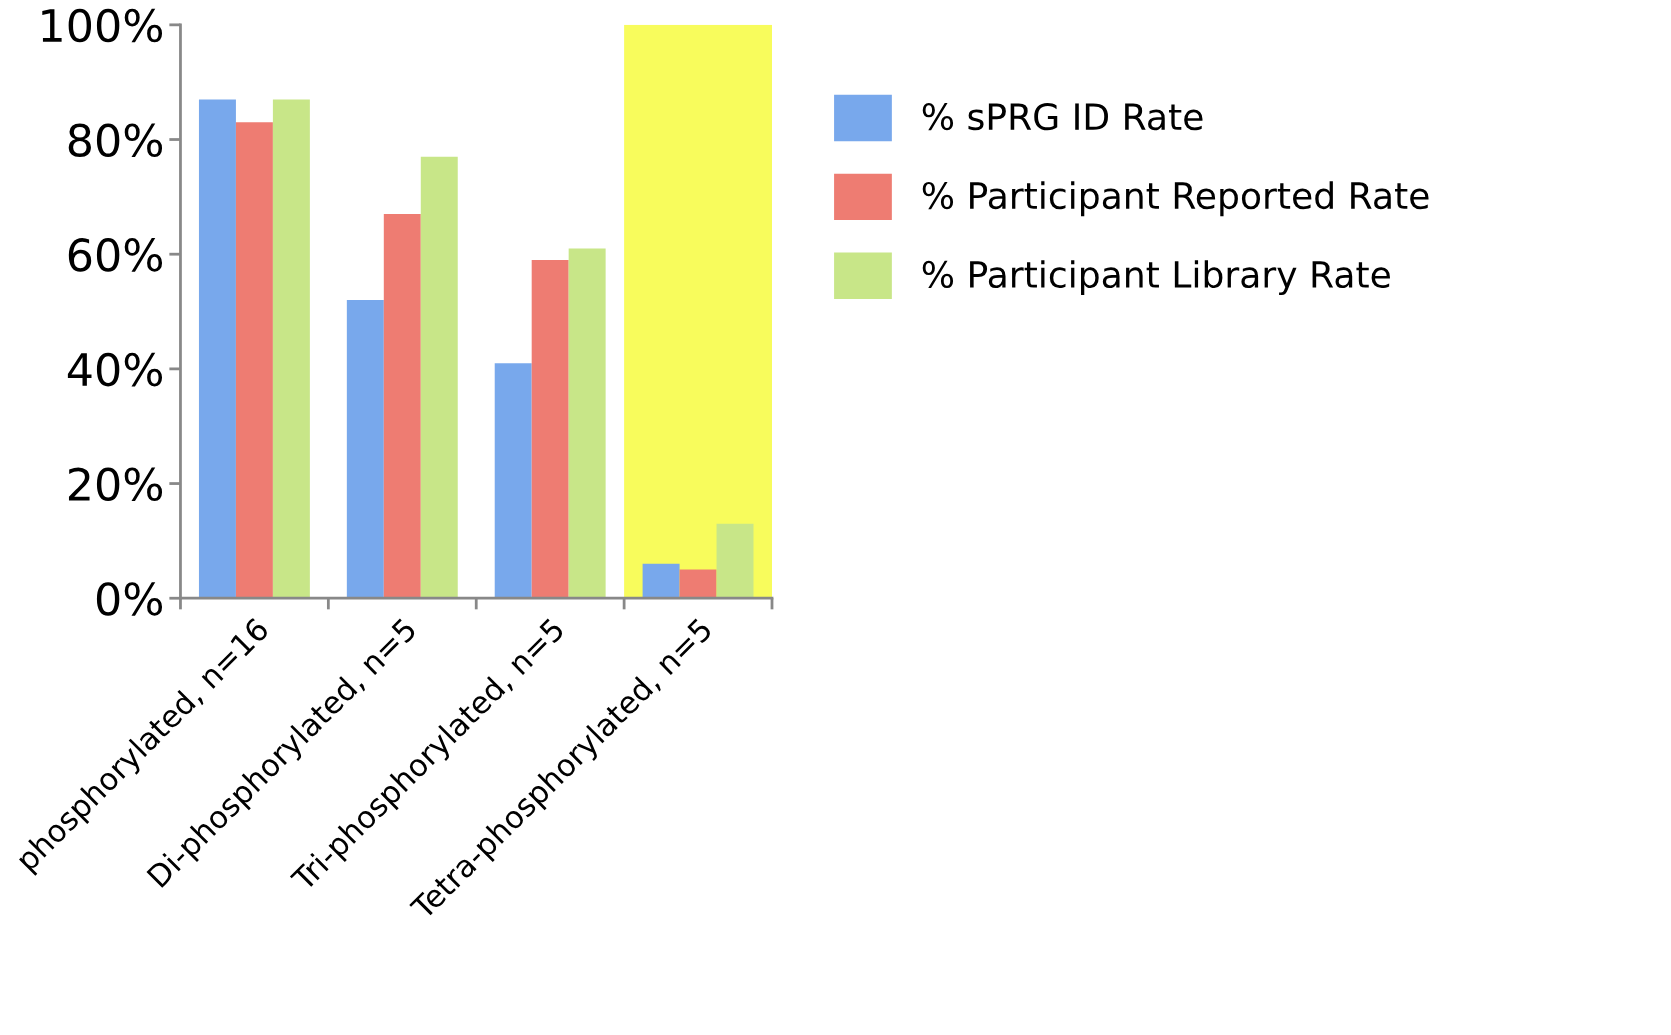  I want to click on y-tick-label: 0%, so click(129, 599).